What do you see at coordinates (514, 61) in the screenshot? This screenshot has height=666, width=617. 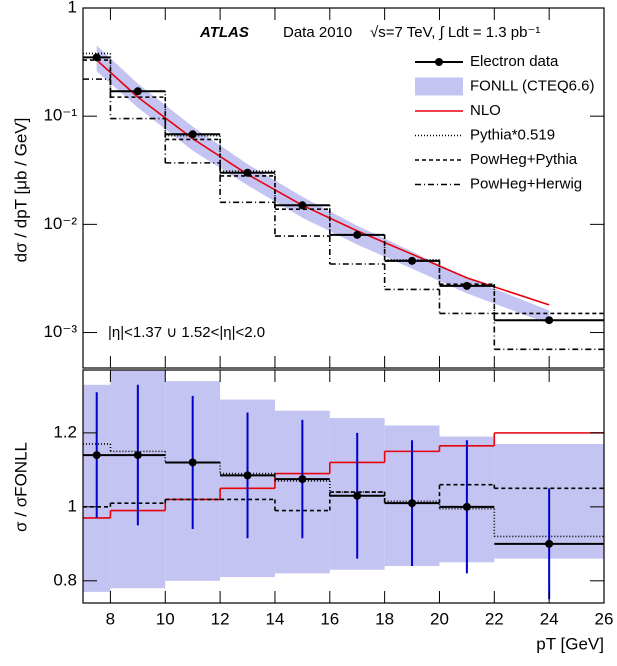 I see `legend-label: Electron data` at bounding box center [514, 61].